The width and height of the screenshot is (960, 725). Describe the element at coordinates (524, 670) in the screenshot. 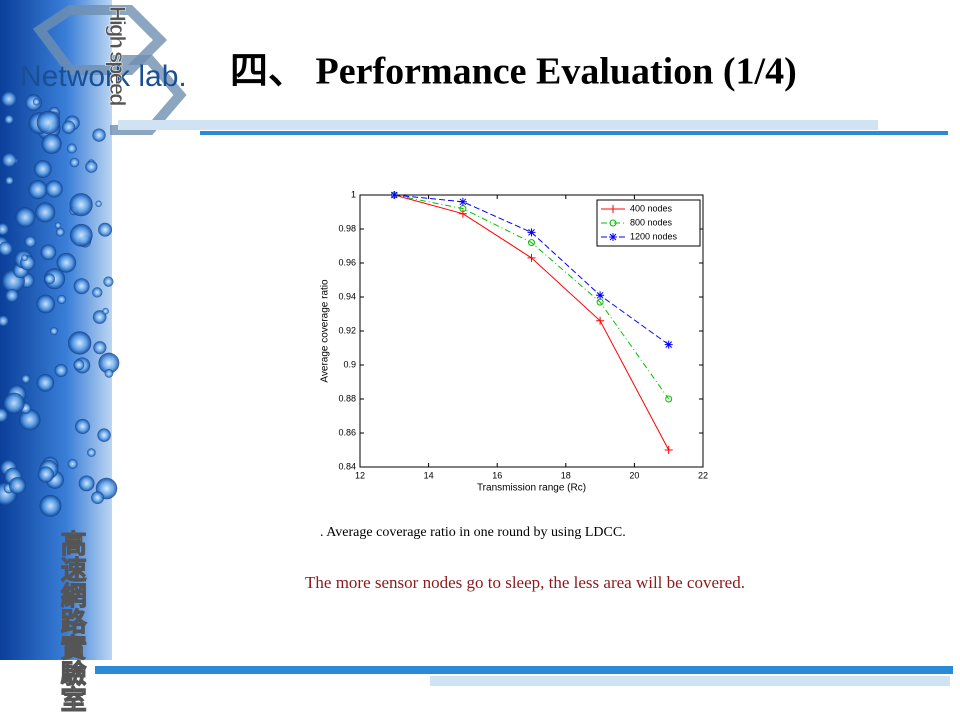

I see `bottom-rule` at that location.